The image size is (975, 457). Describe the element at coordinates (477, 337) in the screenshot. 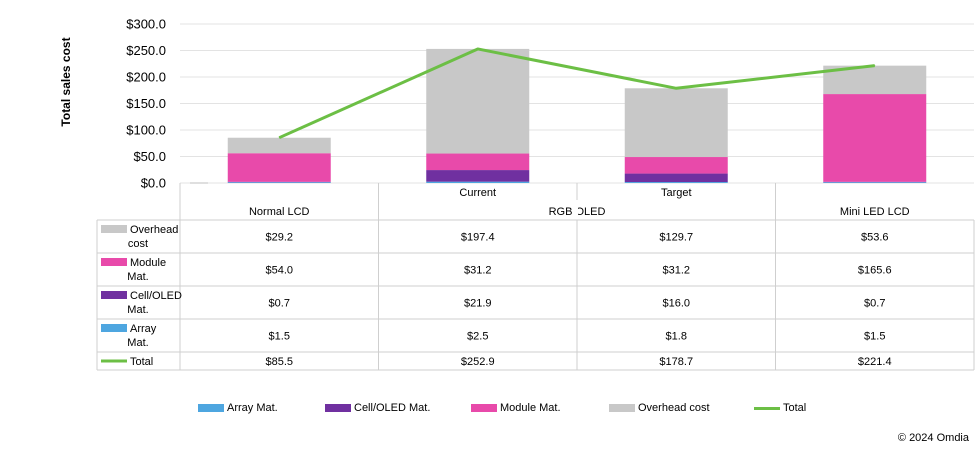

I see `table-cell: $2.5` at that location.